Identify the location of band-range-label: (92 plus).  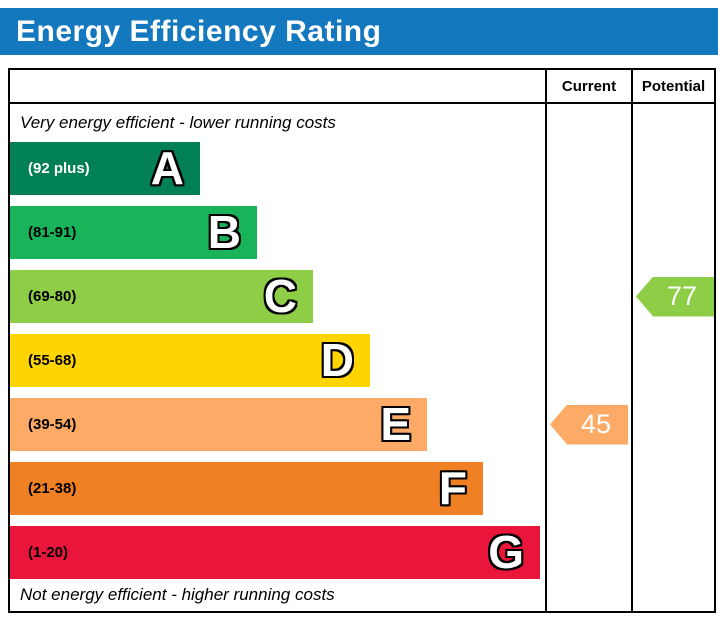
(59, 168).